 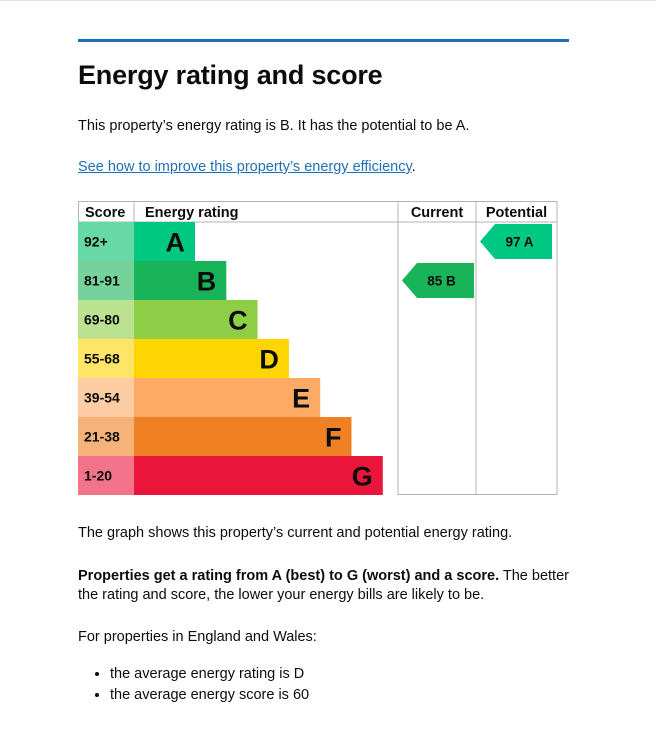 What do you see at coordinates (413, 167) in the screenshot?
I see `link-suffix: .` at bounding box center [413, 167].